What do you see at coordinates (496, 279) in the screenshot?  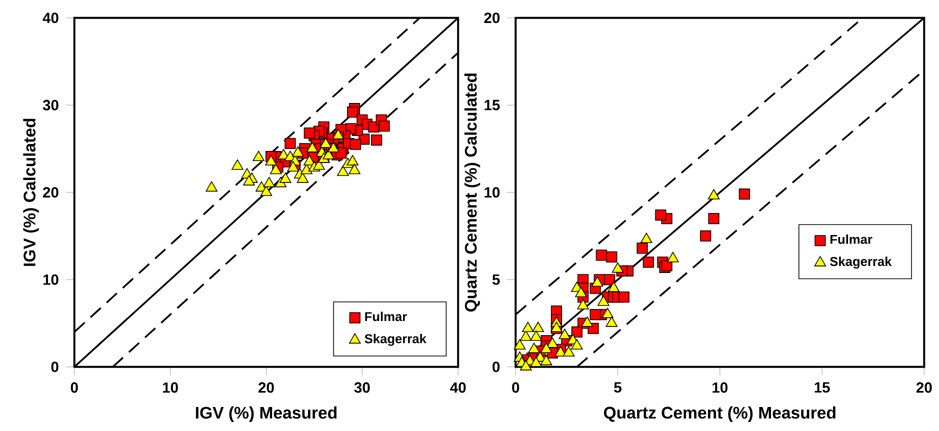 I see `y-tick-label: 5` at bounding box center [496, 279].